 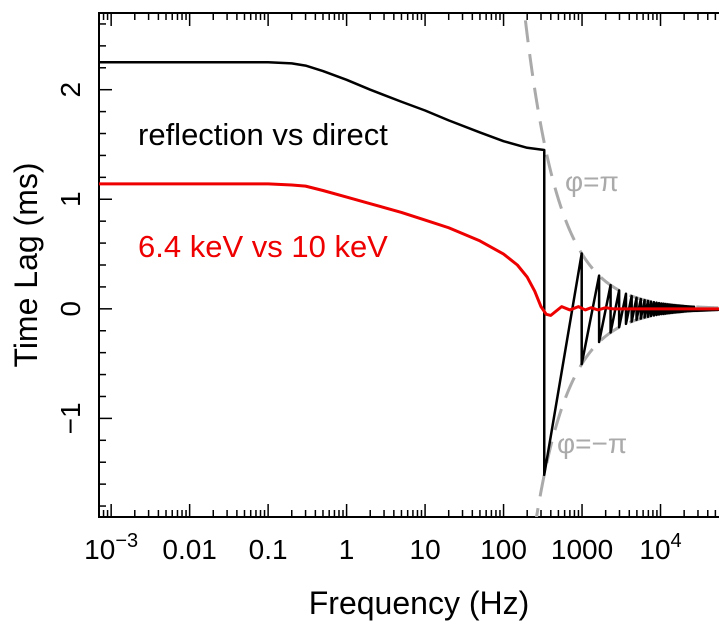 I want to click on y-tick-label: −1, so click(x=70, y=418).